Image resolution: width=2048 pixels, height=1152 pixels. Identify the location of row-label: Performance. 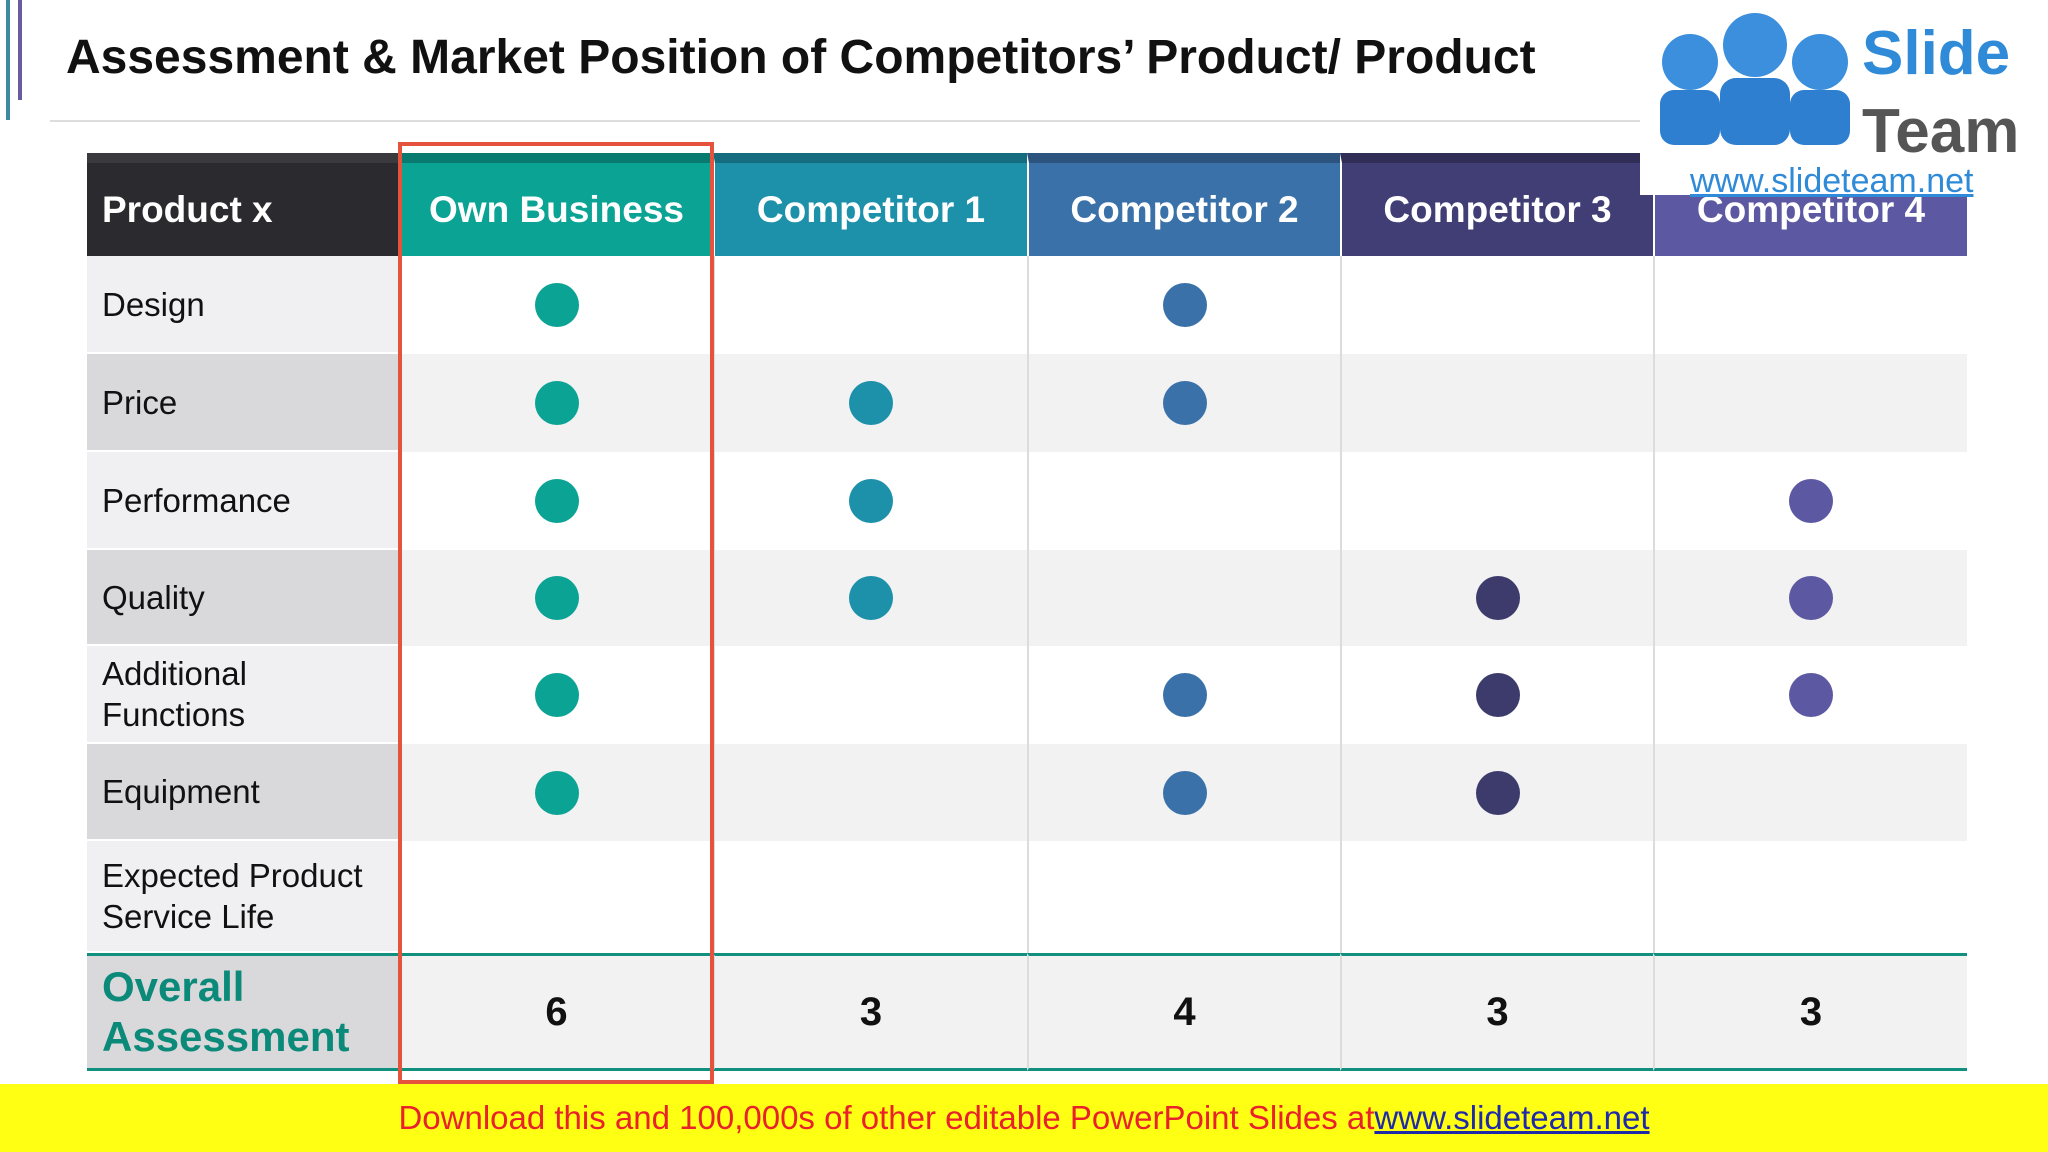
(243, 501).